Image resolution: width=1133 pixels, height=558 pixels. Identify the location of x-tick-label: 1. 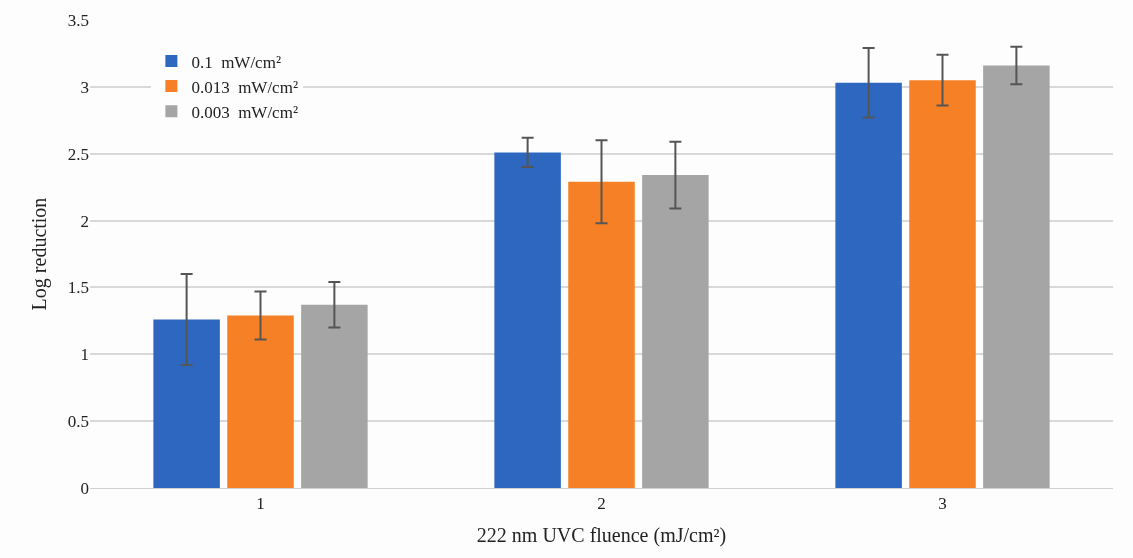
(260, 504).